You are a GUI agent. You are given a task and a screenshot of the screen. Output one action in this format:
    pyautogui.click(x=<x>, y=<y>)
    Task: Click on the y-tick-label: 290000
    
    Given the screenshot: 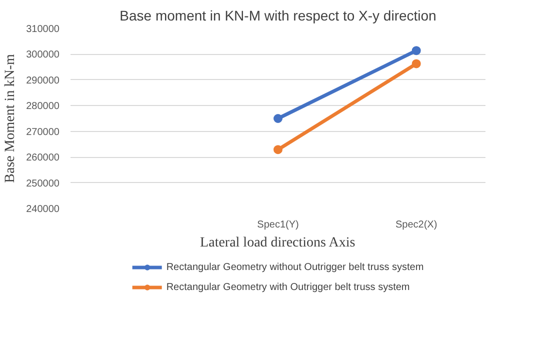 What is the action you would take?
    pyautogui.click(x=43, y=80)
    